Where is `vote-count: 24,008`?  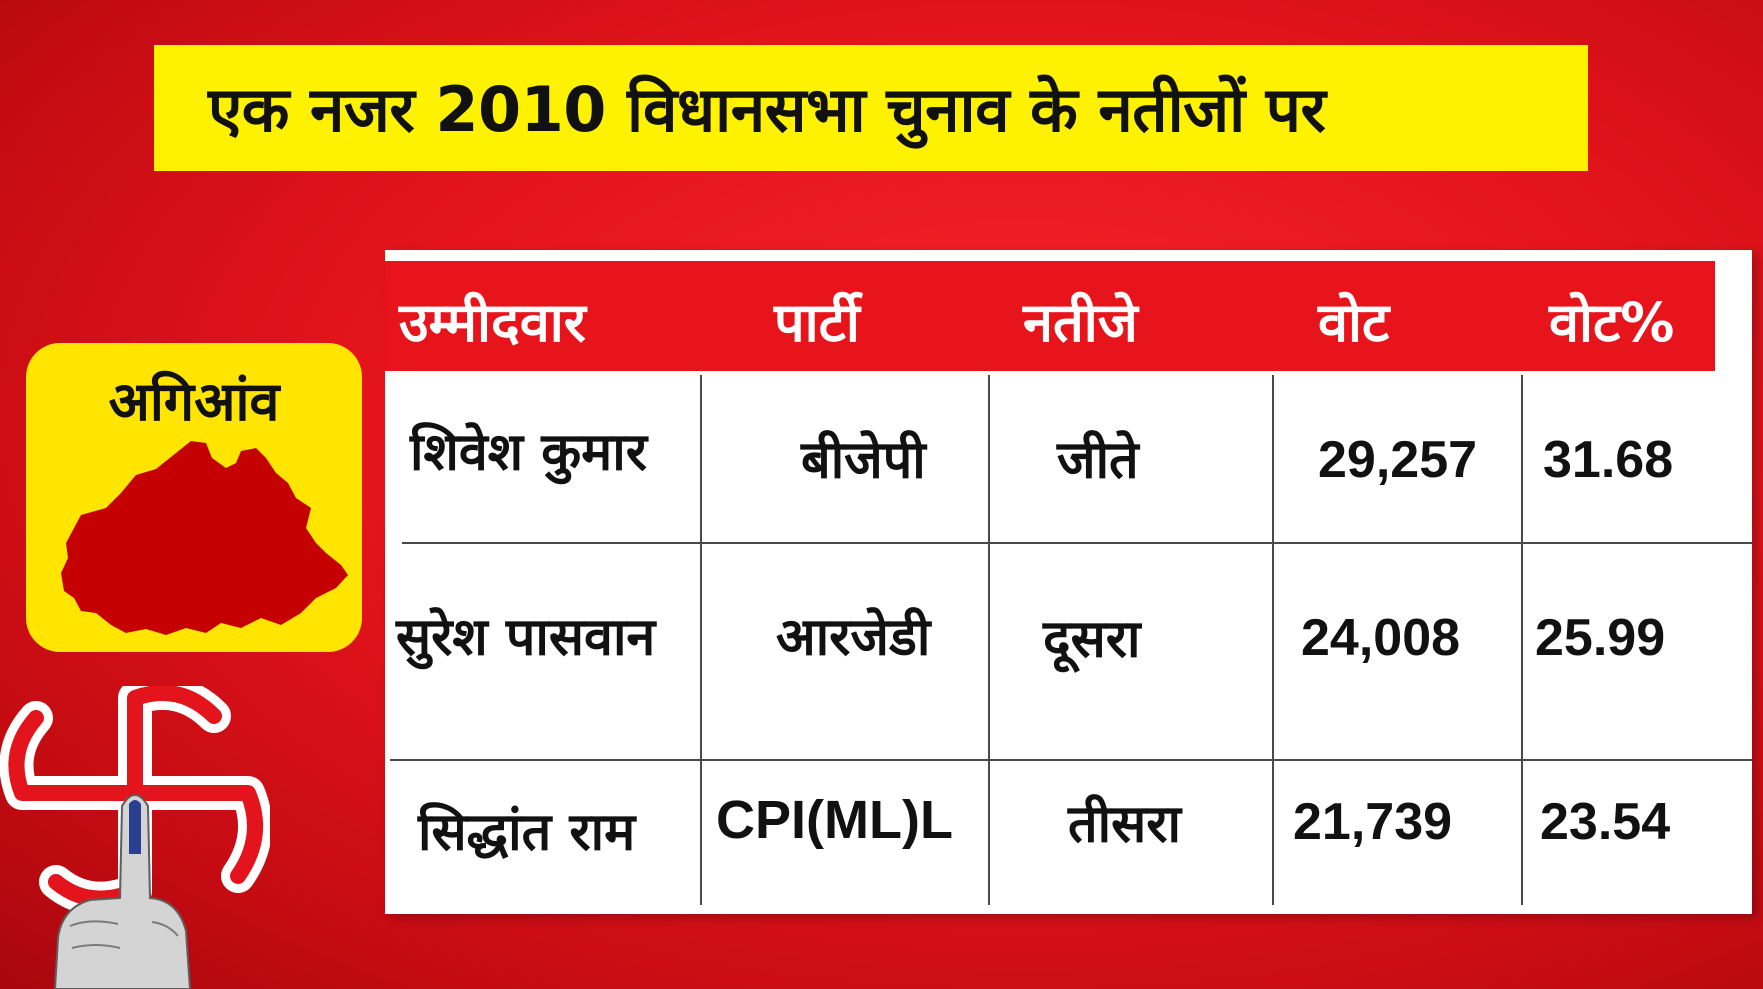
vote-count: 24,008 is located at coordinates (1381, 638).